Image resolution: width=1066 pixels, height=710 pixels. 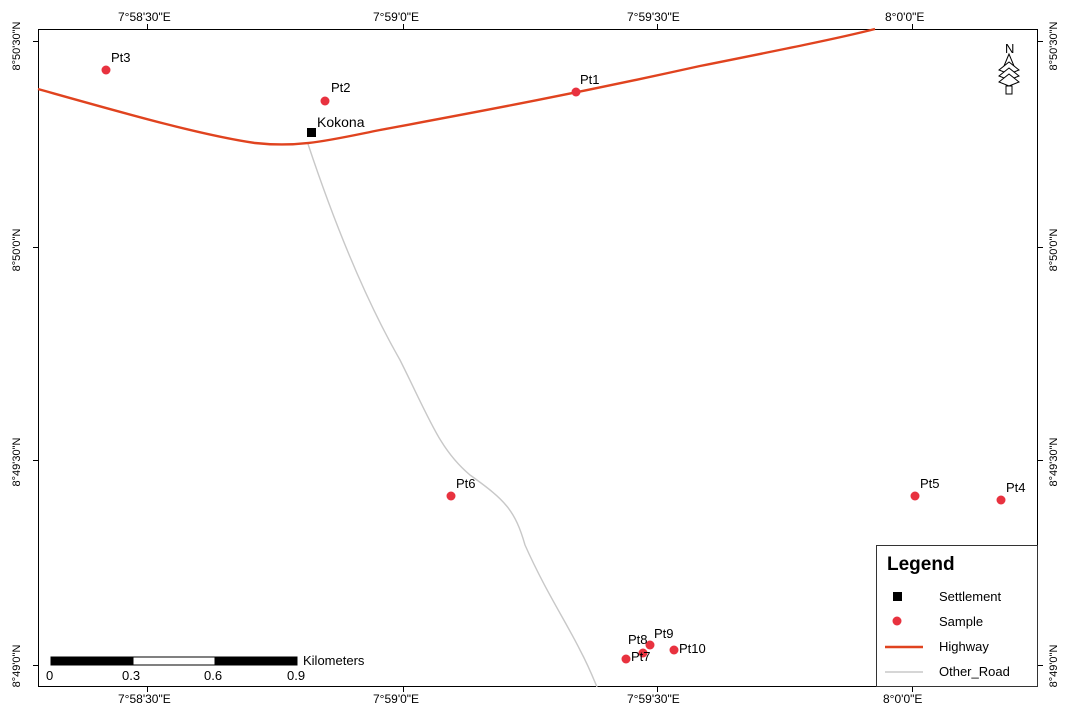 What do you see at coordinates (961, 621) in the screenshot?
I see `legend-label: Sample` at bounding box center [961, 621].